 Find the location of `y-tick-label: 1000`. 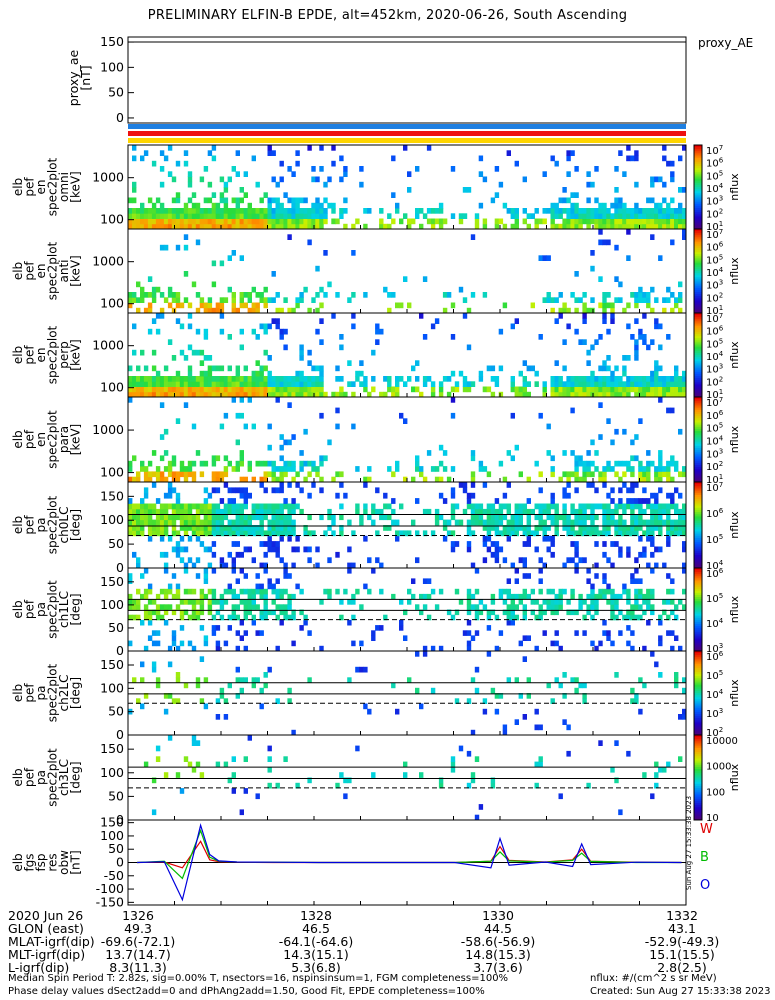

y-tick-label: 1000 is located at coordinates (108, 261).